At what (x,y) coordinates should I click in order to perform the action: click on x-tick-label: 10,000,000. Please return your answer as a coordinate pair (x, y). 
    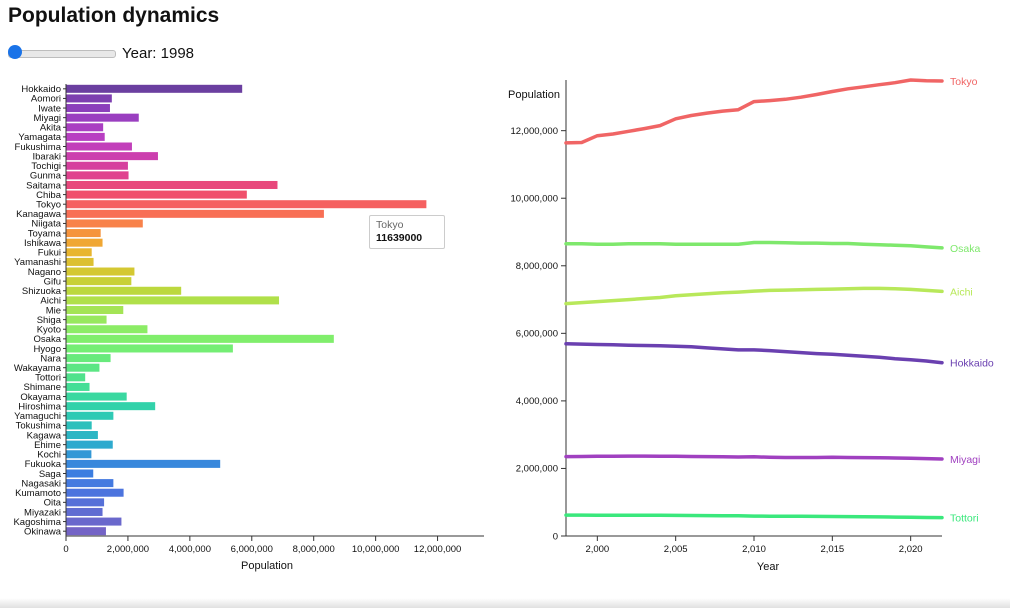
    Looking at the image, I should click on (376, 549).